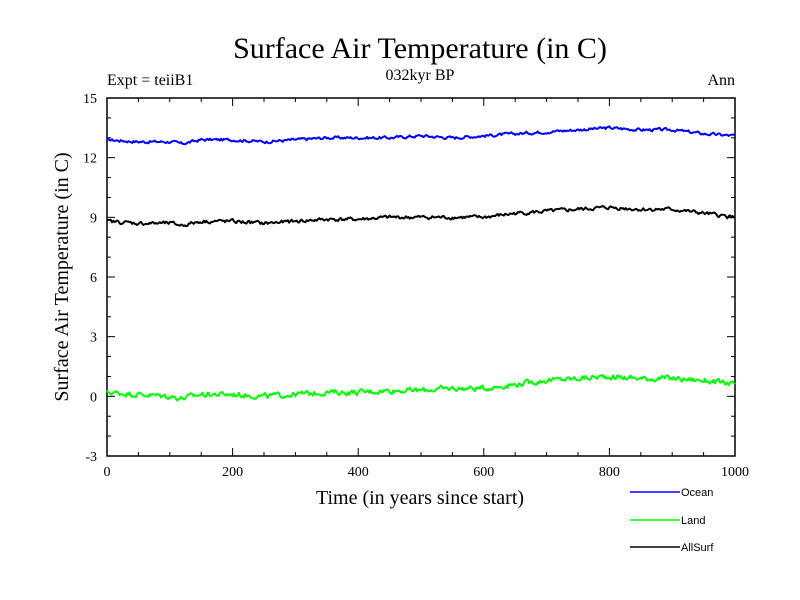 The image size is (800, 600). I want to click on series-line-land, so click(421, 388).